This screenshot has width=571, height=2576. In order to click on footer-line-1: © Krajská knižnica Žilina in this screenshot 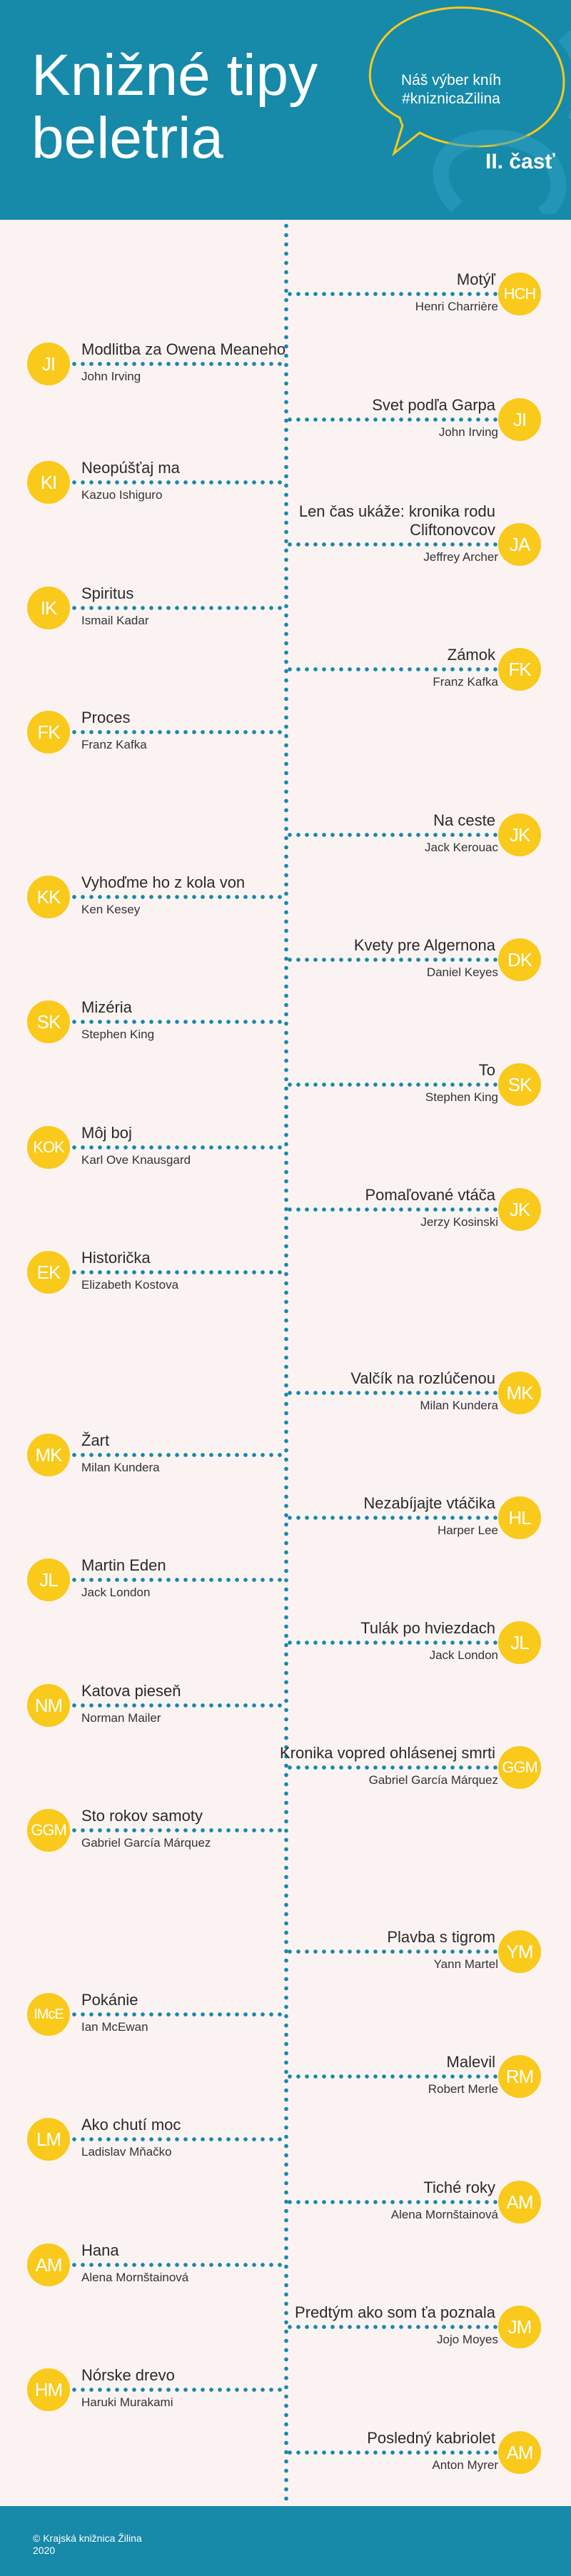, I will do `click(87, 2538)`.